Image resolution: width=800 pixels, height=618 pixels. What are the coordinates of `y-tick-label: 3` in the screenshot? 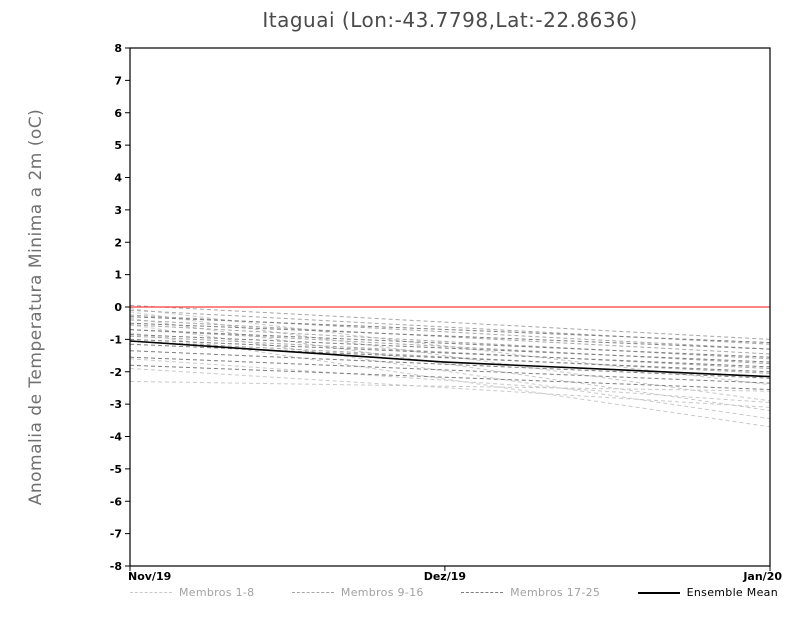 It's located at (118, 210).